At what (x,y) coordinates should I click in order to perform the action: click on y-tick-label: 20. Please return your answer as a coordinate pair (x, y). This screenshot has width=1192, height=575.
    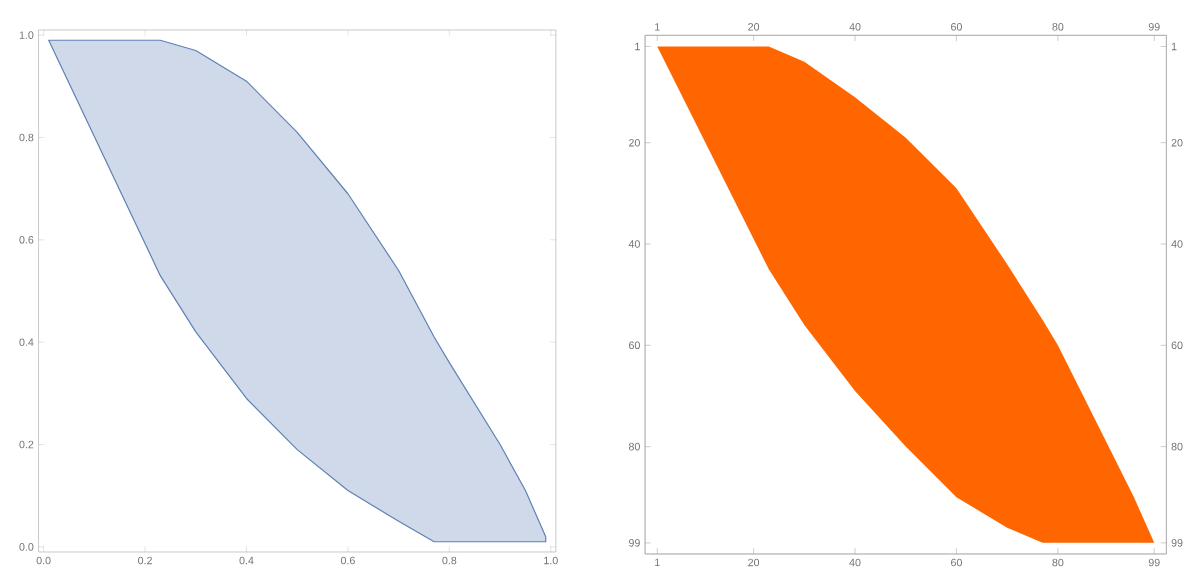
    Looking at the image, I should click on (634, 143).